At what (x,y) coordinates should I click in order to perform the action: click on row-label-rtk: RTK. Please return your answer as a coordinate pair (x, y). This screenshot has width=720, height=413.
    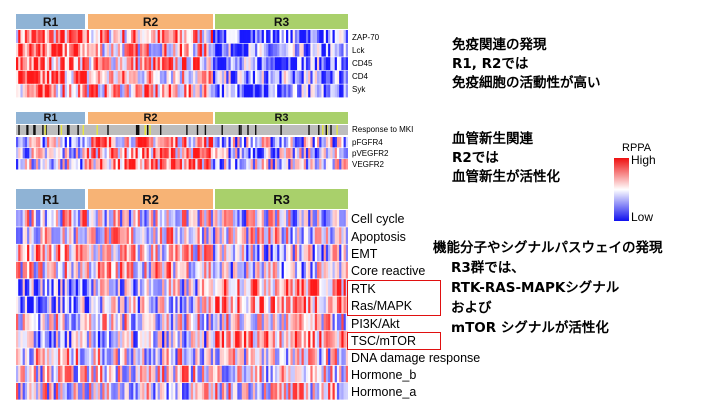
    Looking at the image, I should click on (363, 289).